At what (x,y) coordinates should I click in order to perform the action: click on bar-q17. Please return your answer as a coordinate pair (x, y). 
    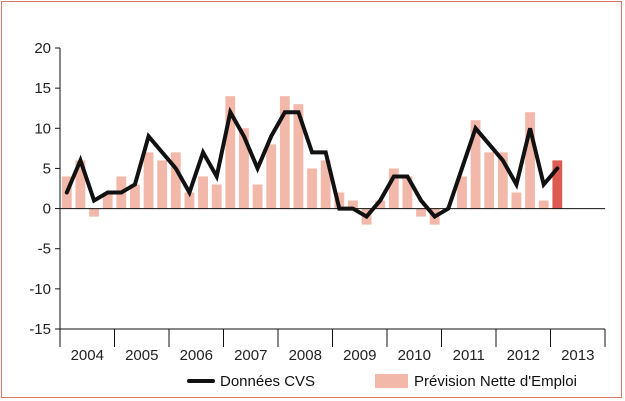
    Looking at the image, I should click on (298, 156).